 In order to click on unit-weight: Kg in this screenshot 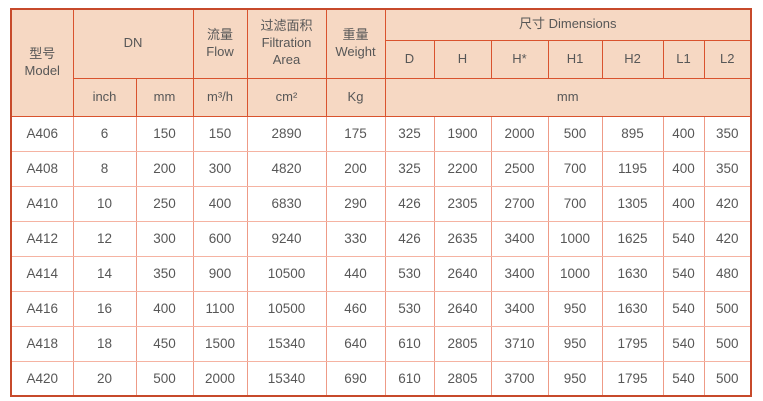, I will do `click(355, 97)`.